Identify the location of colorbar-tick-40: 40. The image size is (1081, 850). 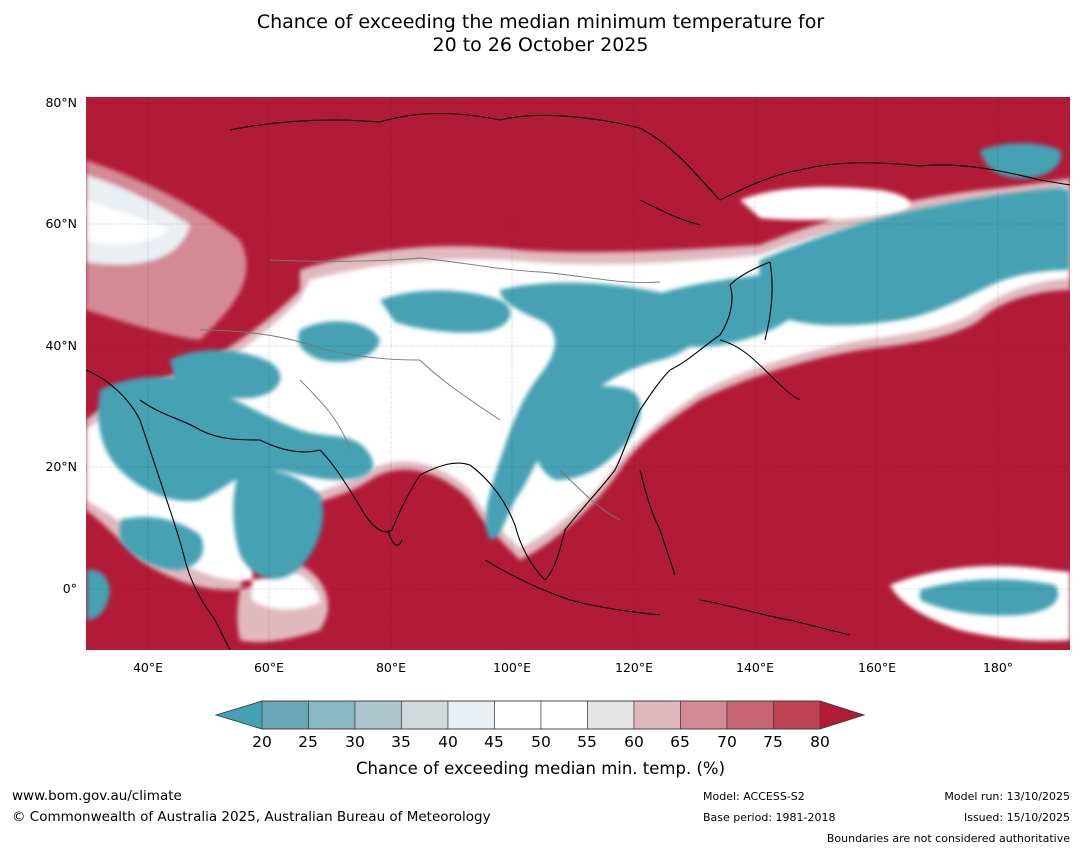
(448, 742).